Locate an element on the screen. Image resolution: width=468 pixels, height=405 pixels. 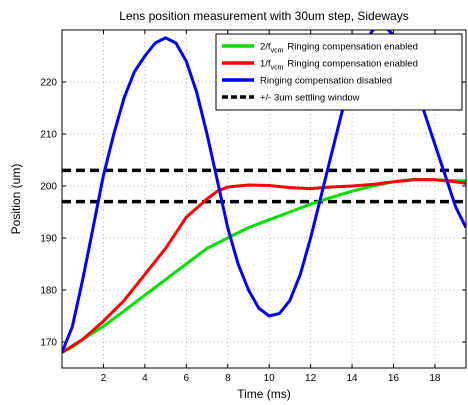
y-axis-label: Position (um) is located at coordinates (16, 199).